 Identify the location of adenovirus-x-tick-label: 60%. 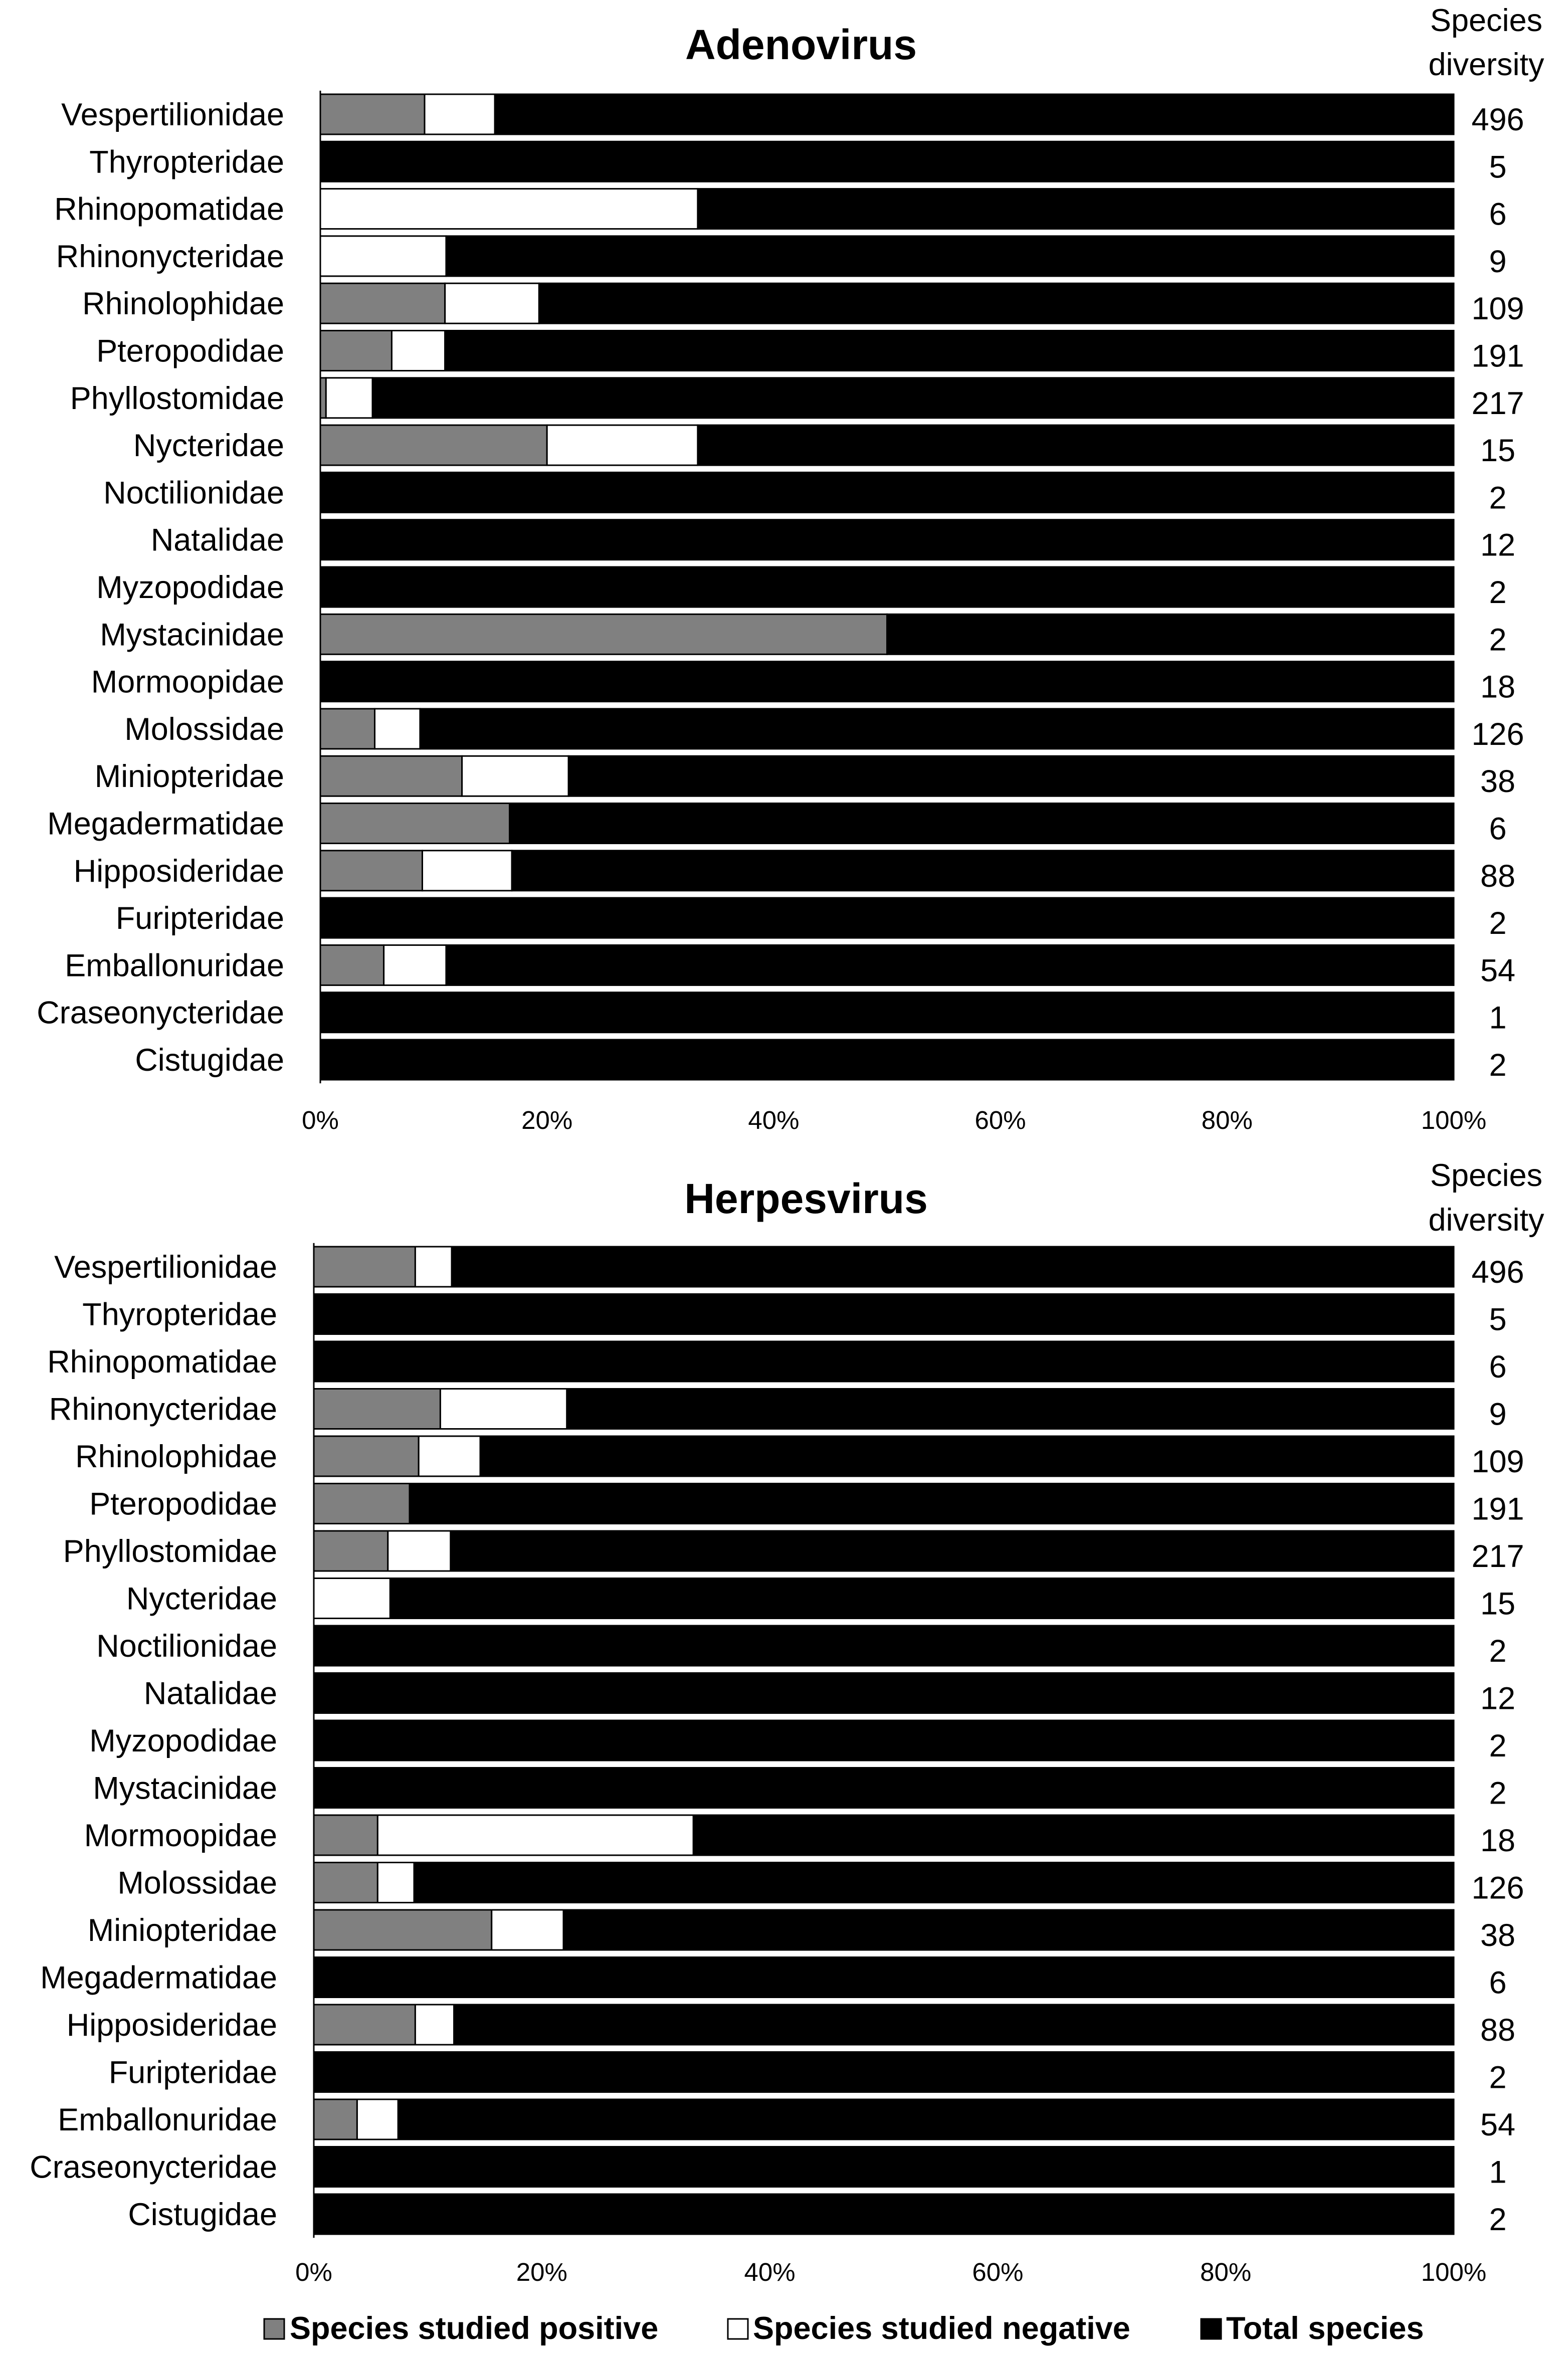
(1000, 1120).